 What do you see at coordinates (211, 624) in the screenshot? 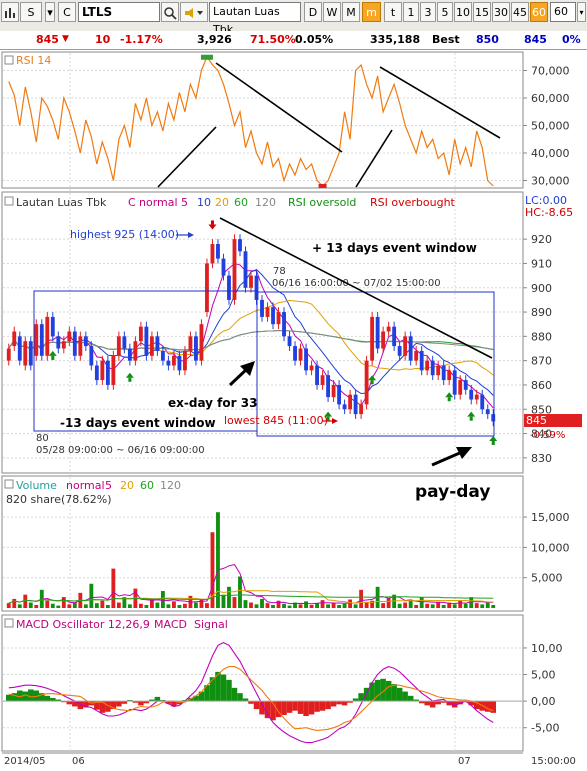
I see `macd-legend-signal: Signal` at bounding box center [211, 624].